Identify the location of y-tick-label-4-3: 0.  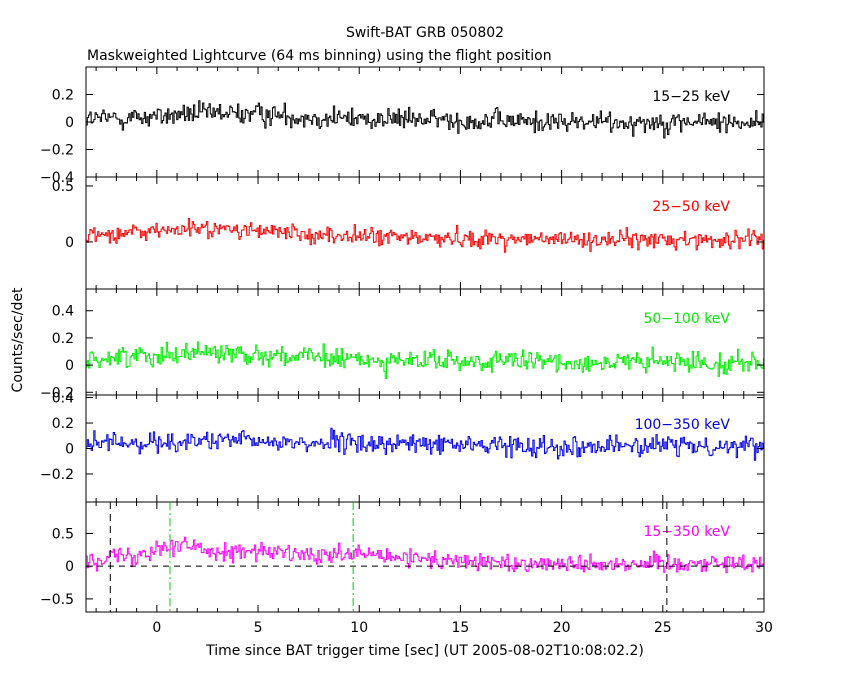
(69, 450).